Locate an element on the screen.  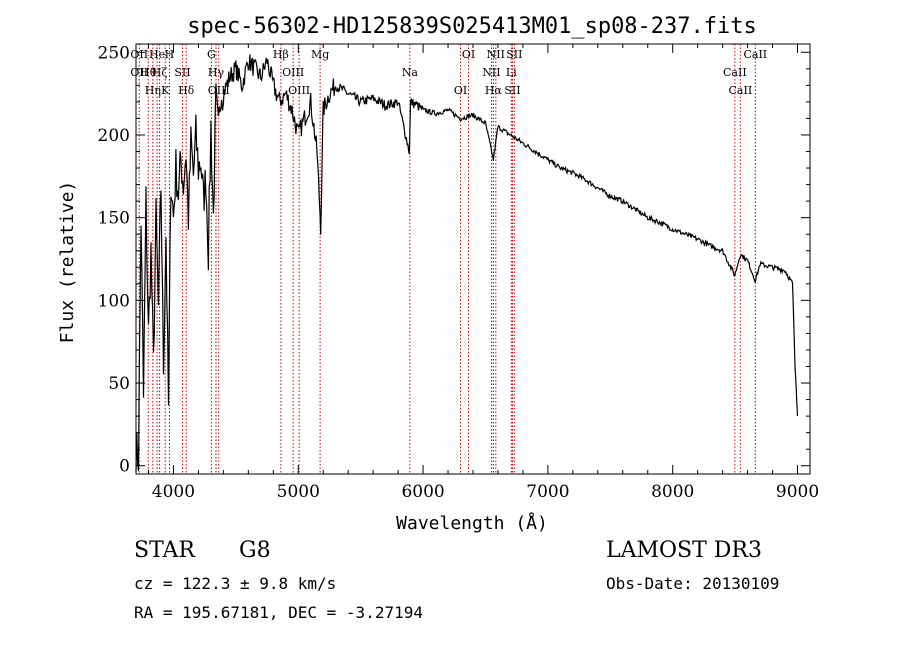
line-label: K is located at coordinates (165, 90).